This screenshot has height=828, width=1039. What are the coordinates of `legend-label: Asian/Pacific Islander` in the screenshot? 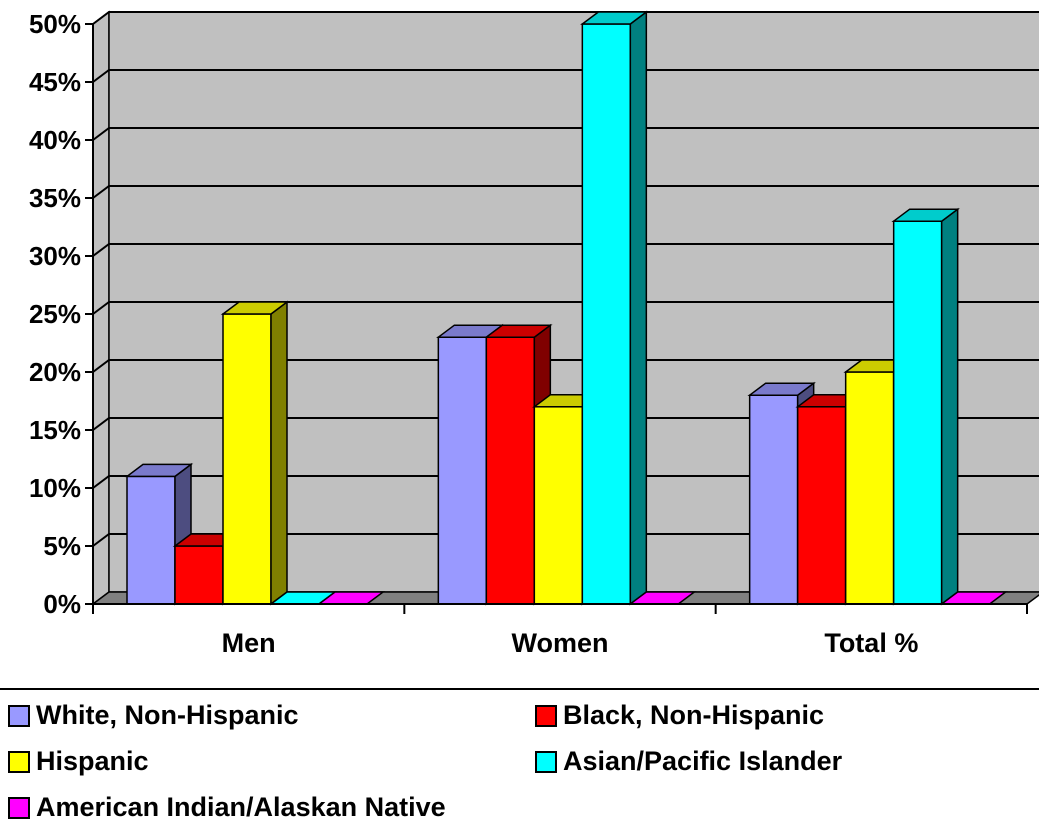 It's located at (703, 761).